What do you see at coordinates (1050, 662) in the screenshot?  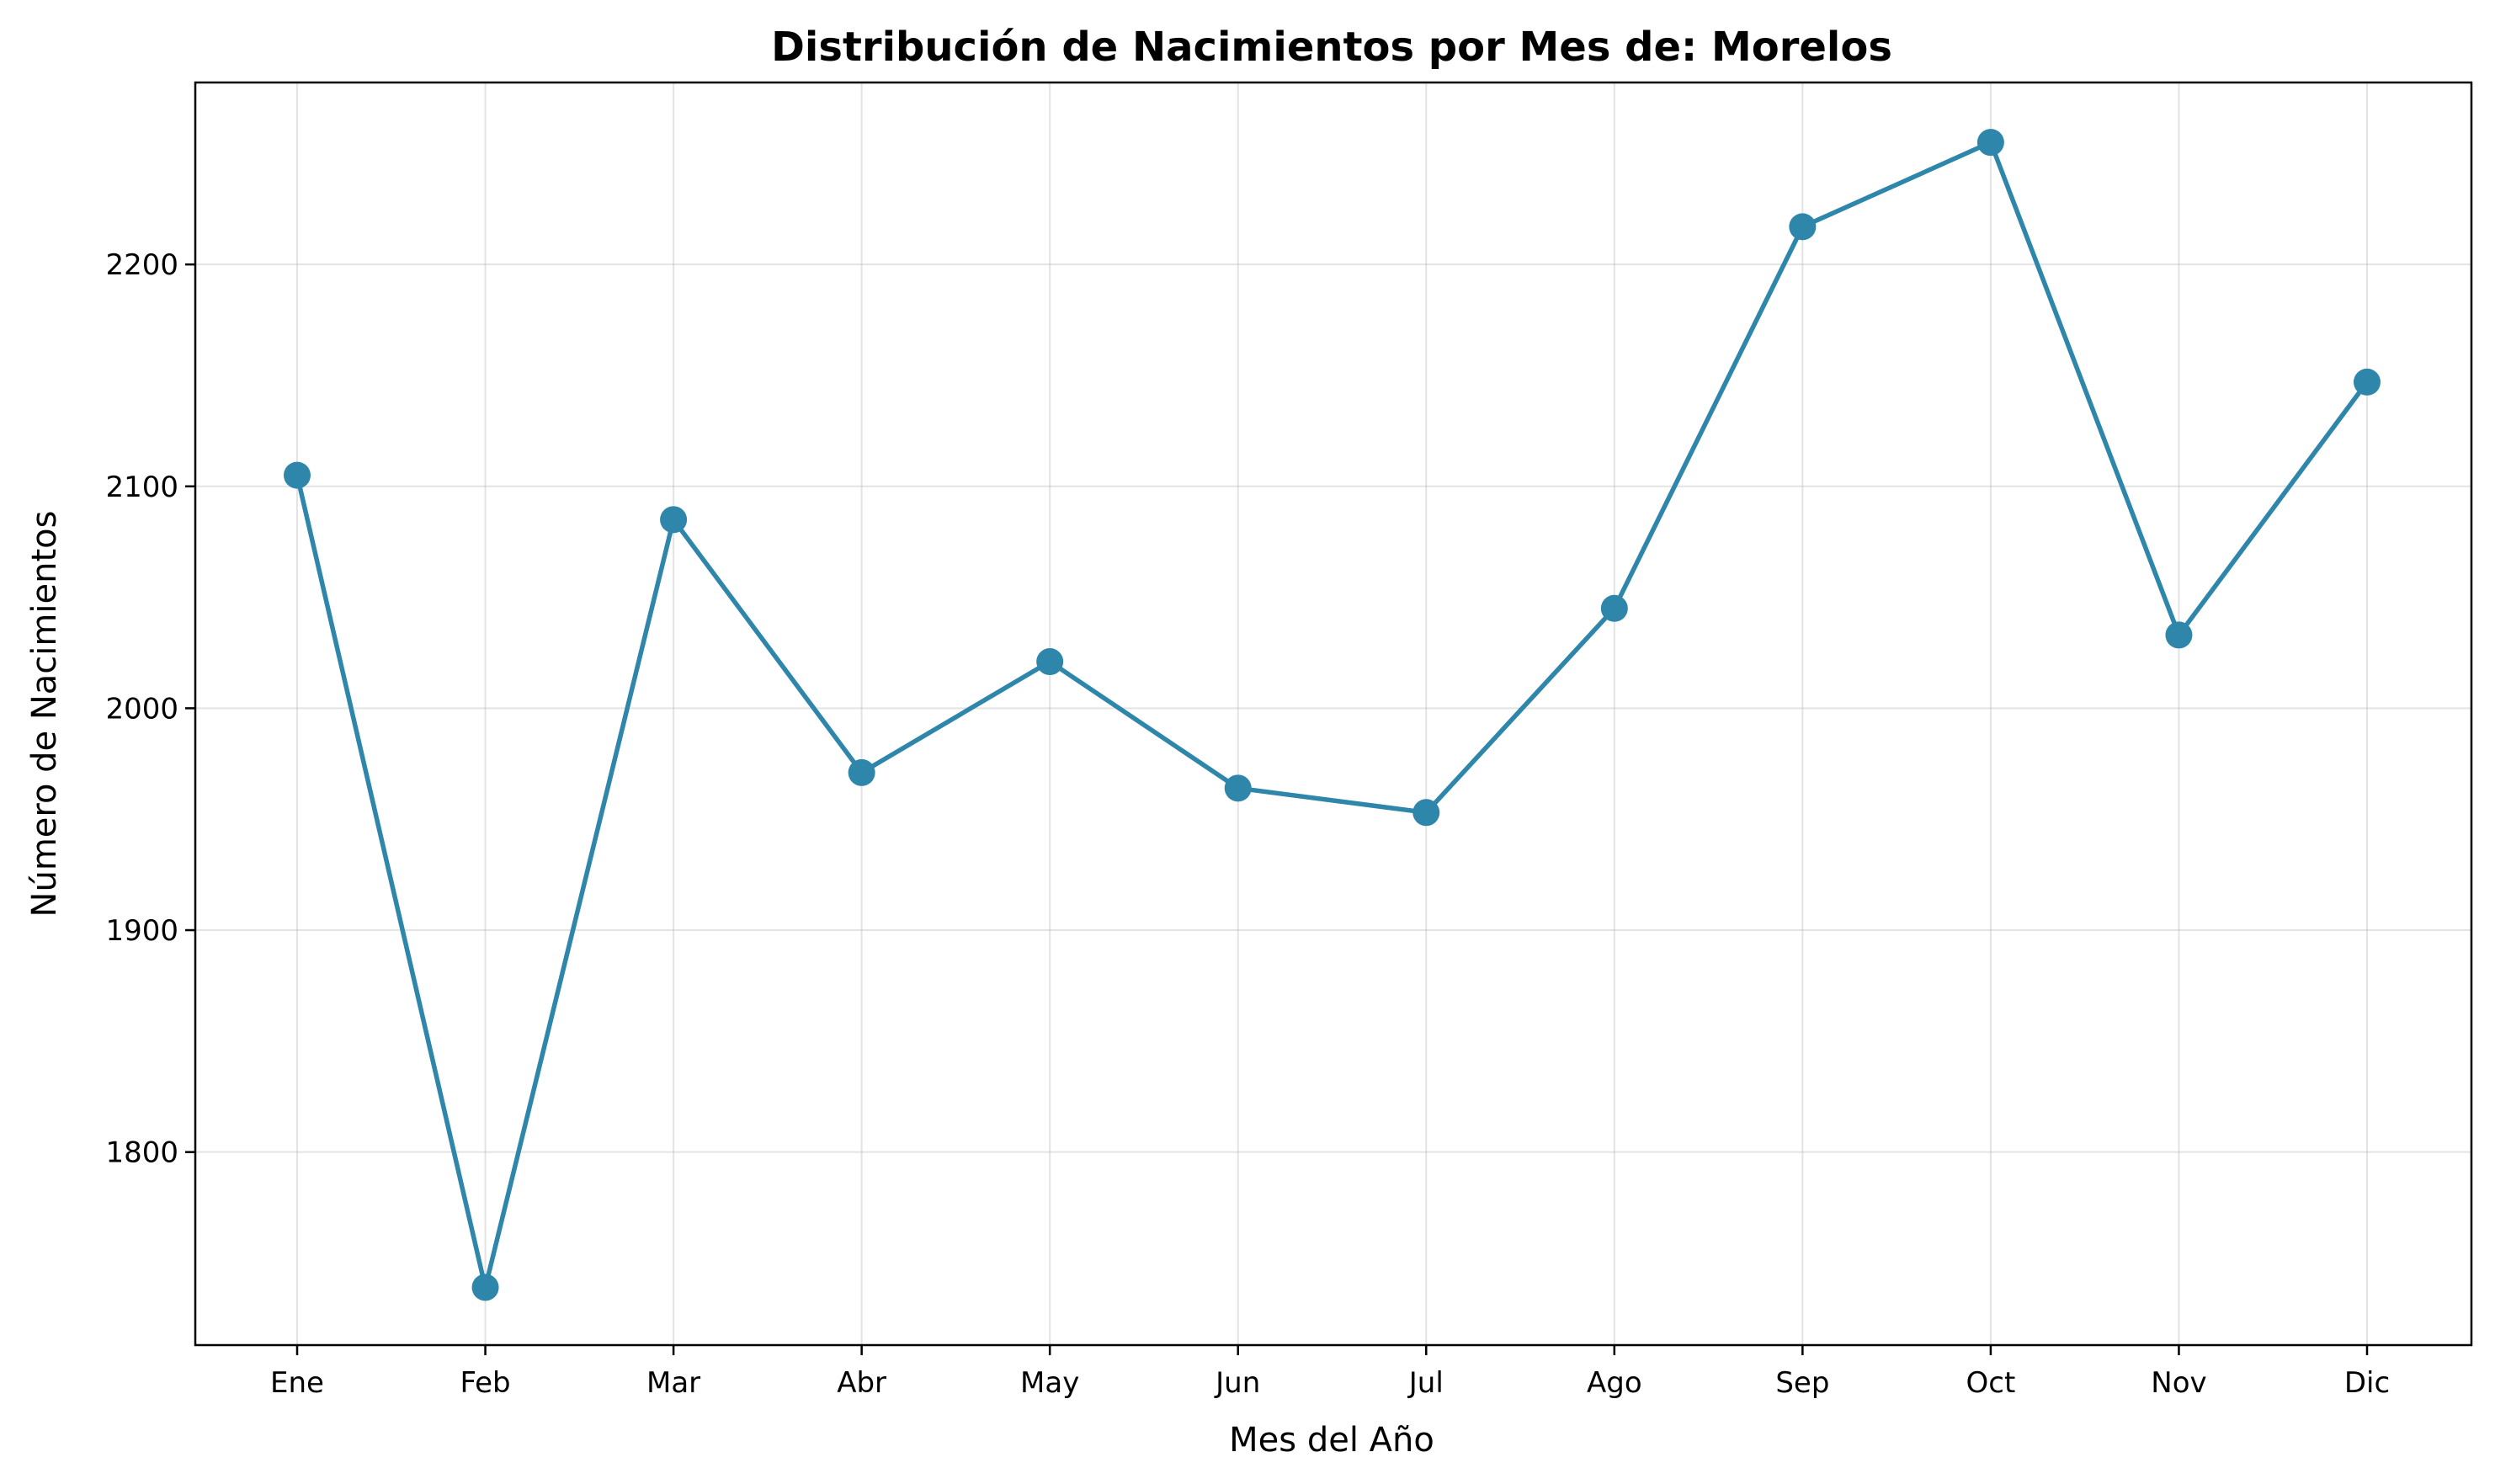 I see `data-point-may` at bounding box center [1050, 662].